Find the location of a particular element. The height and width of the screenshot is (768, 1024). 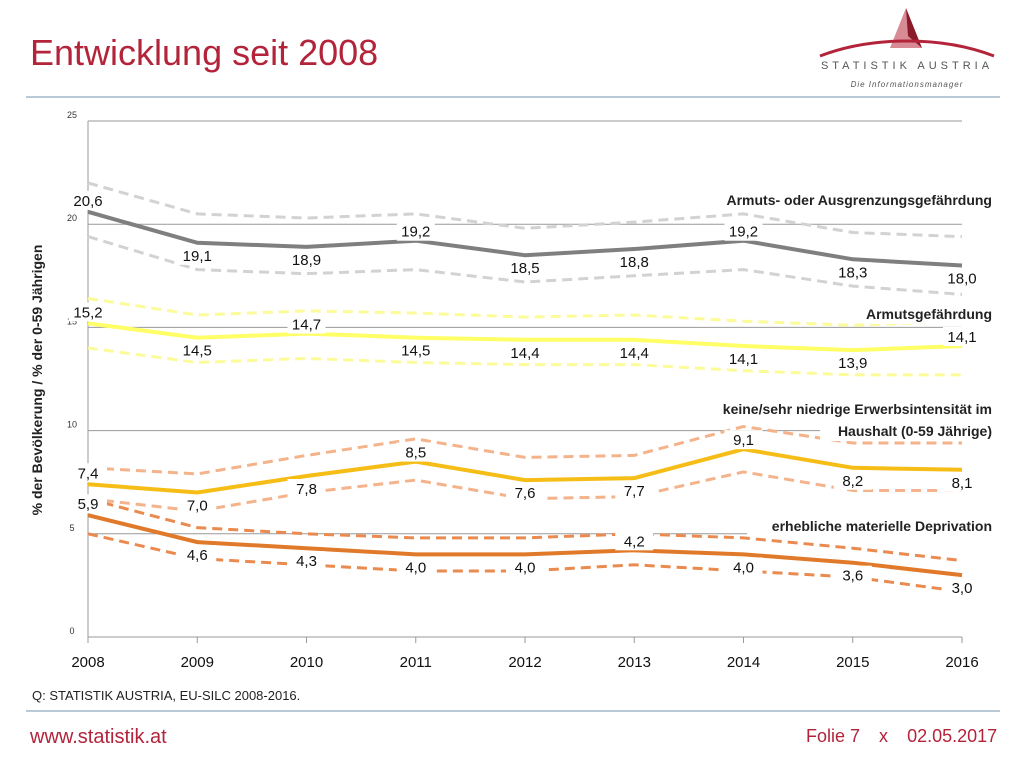

value-label-text: 3,0 is located at coordinates (962, 588).